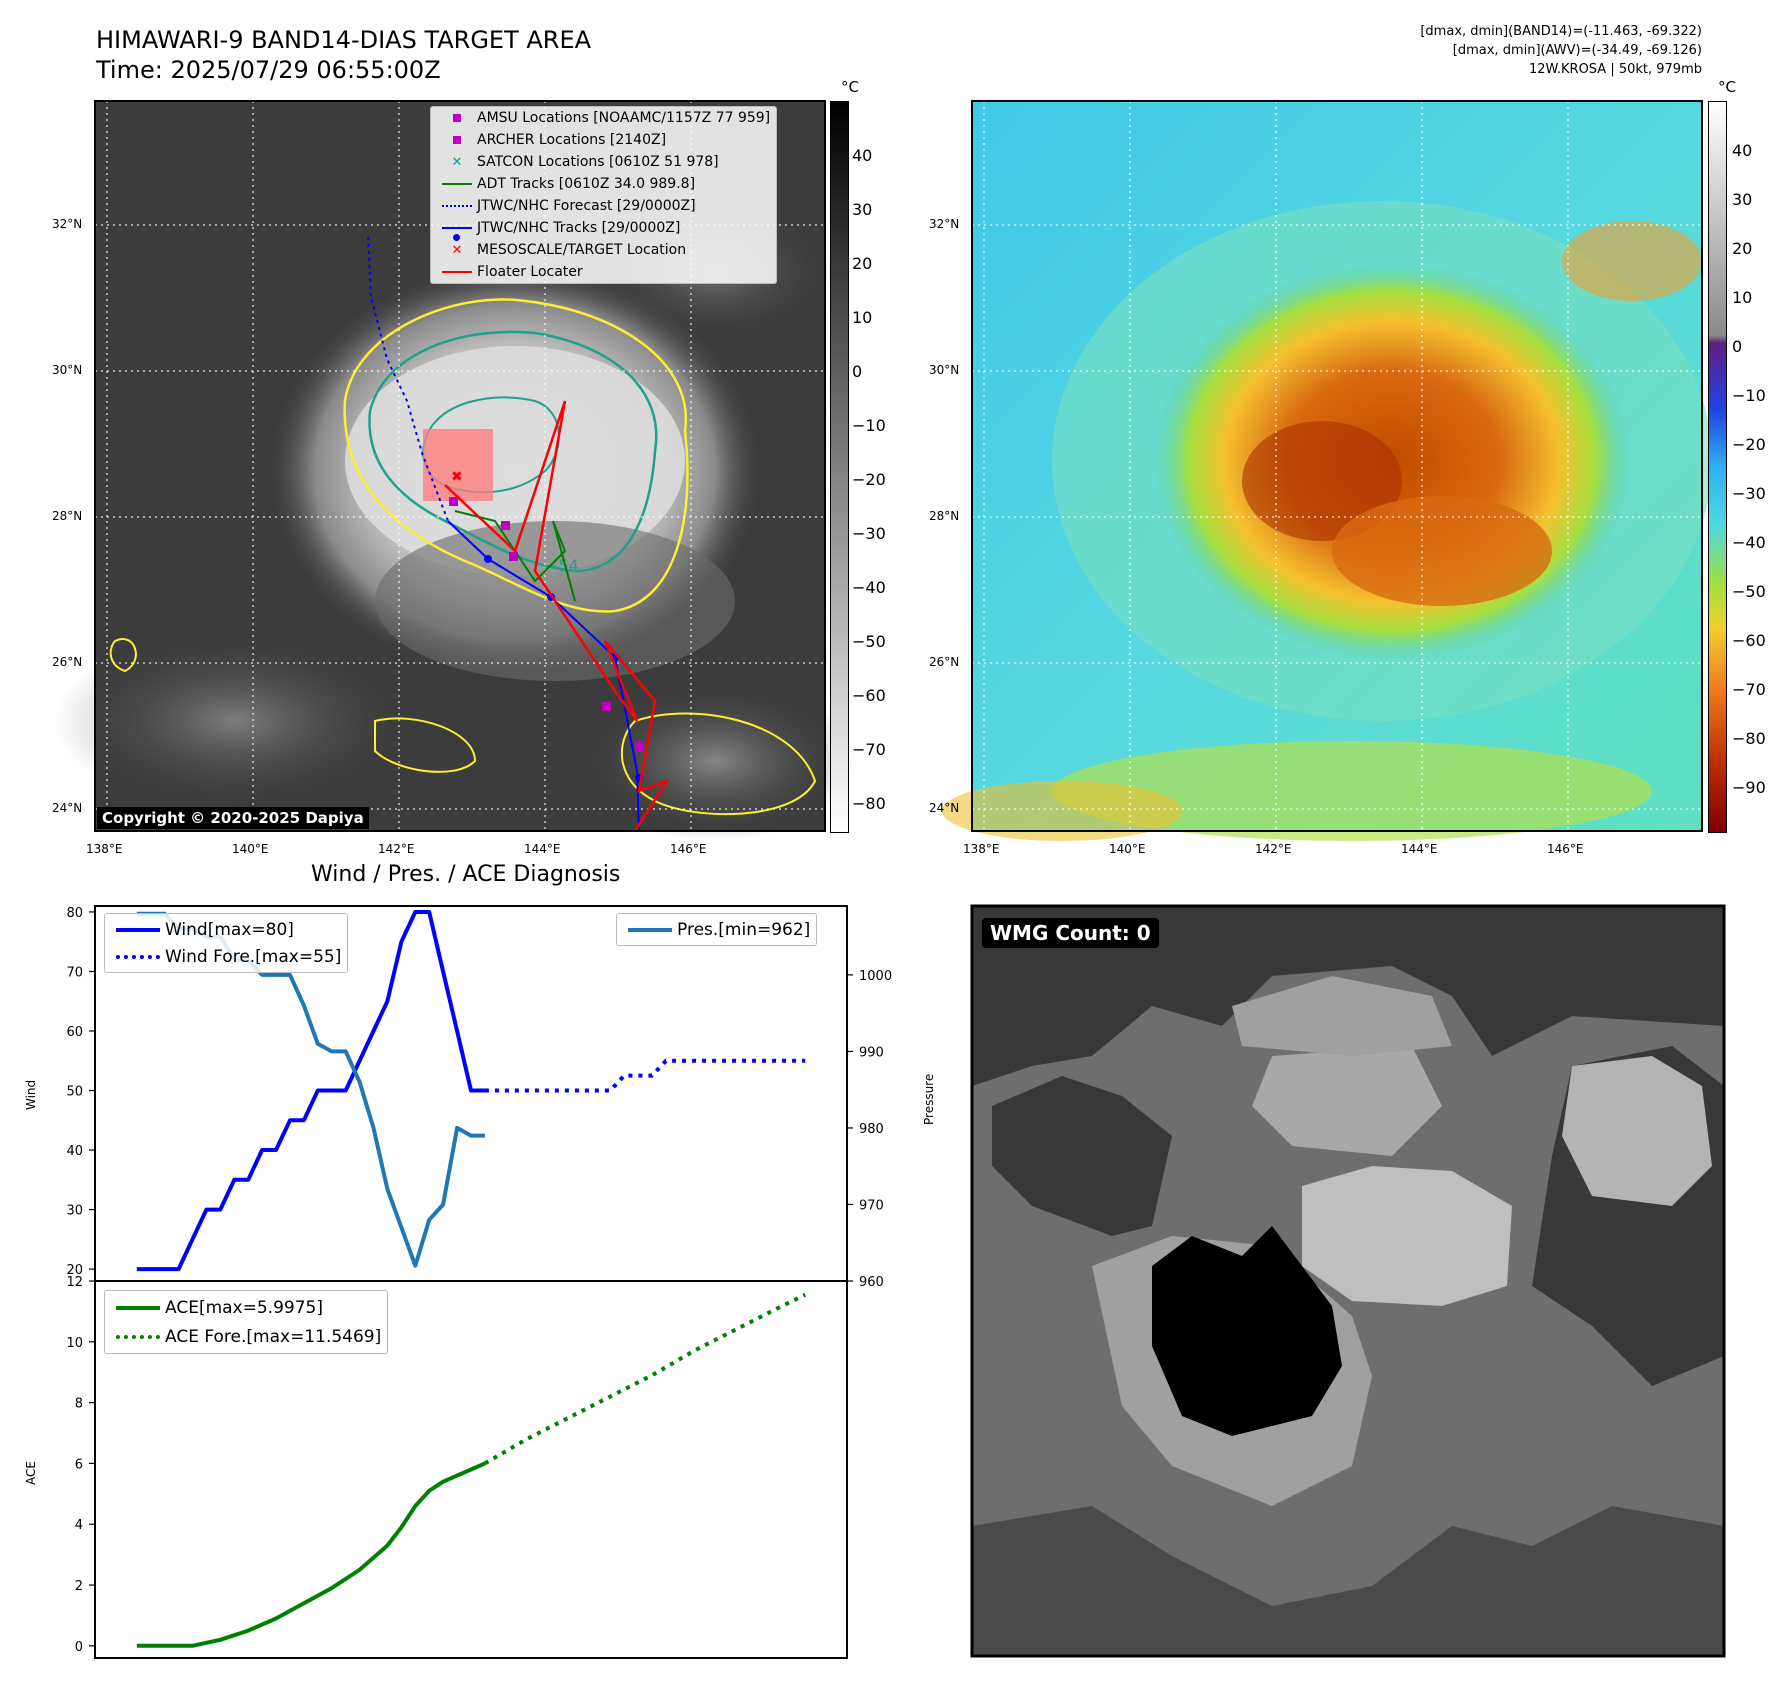 This screenshot has width=1788, height=1690. I want to click on lon-label: 142°E, so click(1273, 849).